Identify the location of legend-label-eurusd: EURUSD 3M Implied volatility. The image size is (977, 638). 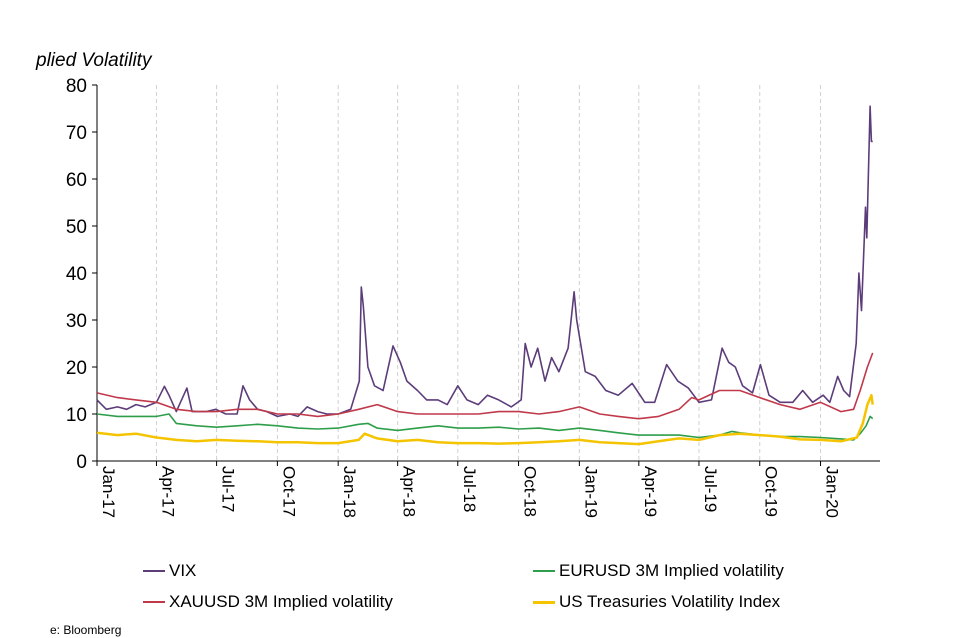
(671, 570).